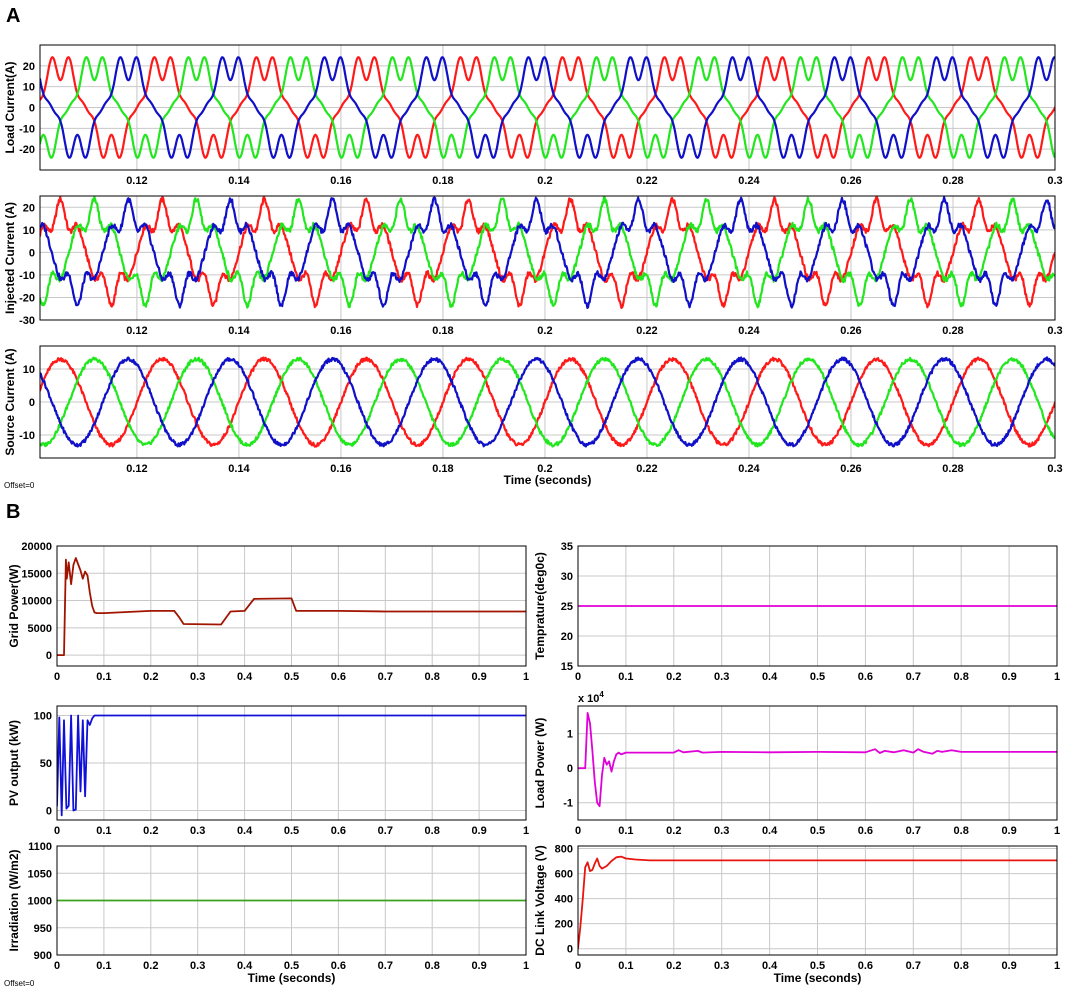 The width and height of the screenshot is (1065, 989). I want to click on y-tick-label: -30, so click(27, 321).